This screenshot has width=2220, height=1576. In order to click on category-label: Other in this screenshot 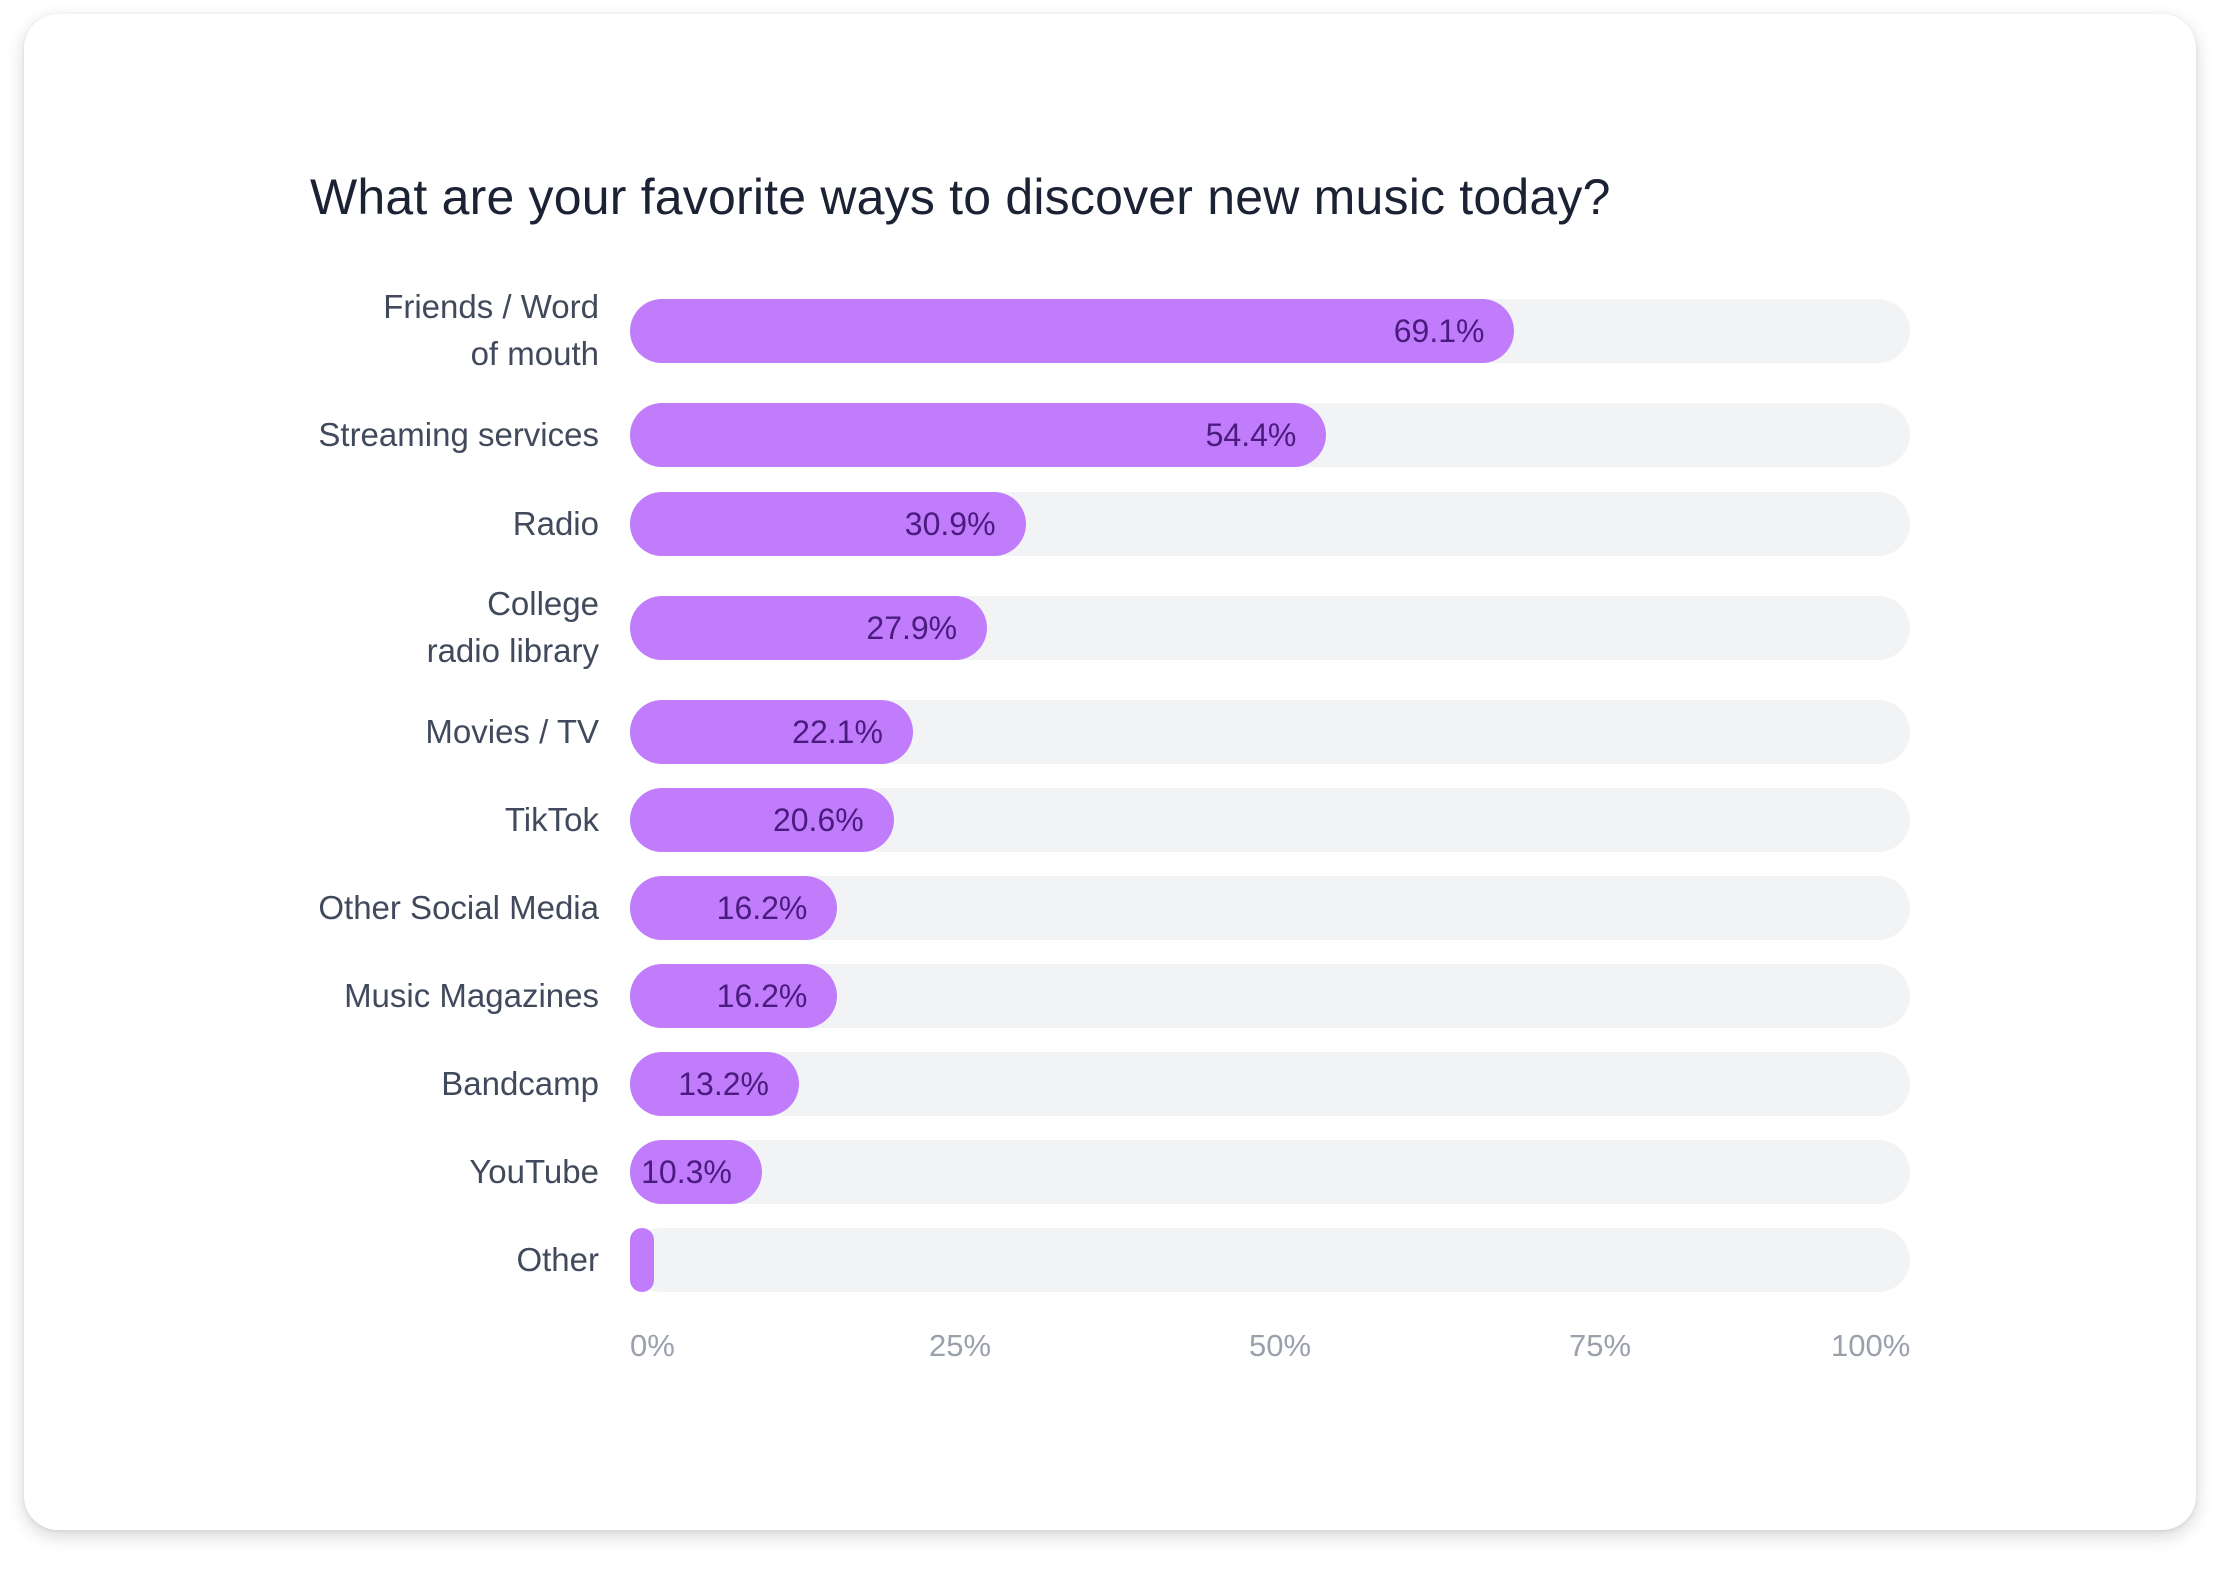, I will do `click(419, 1259)`.